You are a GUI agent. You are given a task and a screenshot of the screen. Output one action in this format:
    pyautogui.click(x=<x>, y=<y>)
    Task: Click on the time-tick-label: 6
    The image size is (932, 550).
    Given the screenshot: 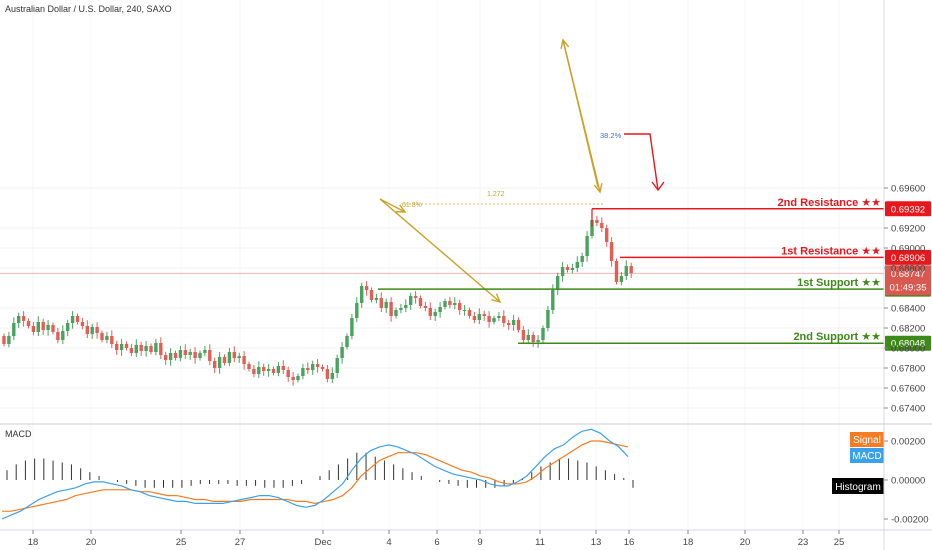 What is the action you would take?
    pyautogui.click(x=436, y=542)
    